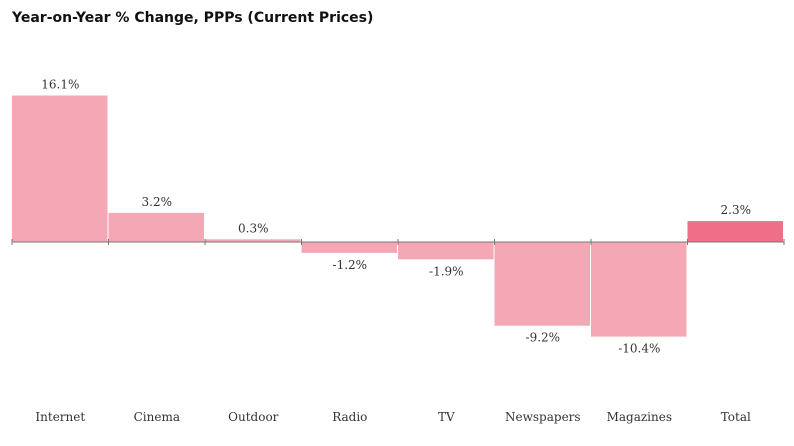 This screenshot has width=794, height=446. I want to click on bar-internet, so click(60, 168).